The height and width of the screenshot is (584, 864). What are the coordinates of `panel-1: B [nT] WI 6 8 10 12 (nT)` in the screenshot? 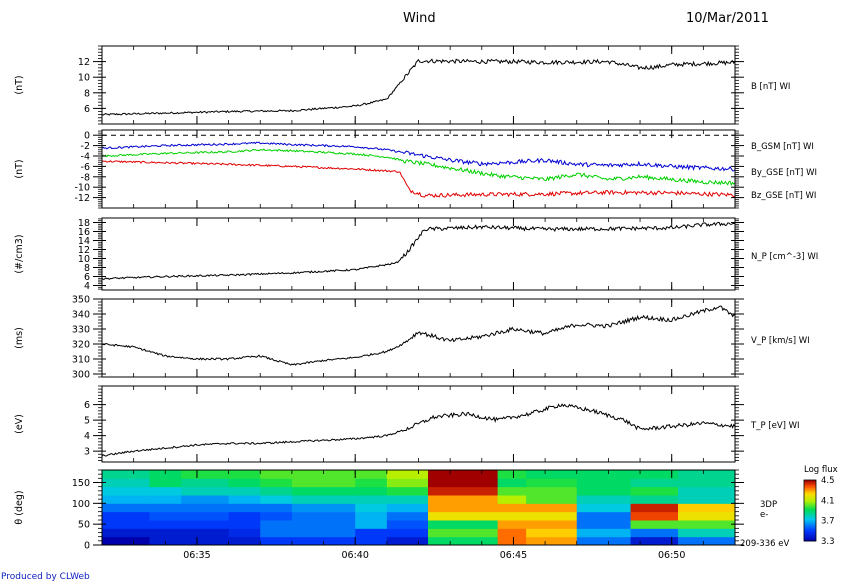 It's located at (402, 85).